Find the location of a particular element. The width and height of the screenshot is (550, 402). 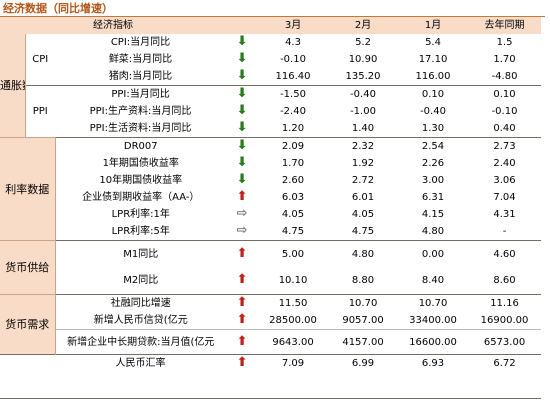

indicator-name: CPI:当月同比 is located at coordinates (140, 42).